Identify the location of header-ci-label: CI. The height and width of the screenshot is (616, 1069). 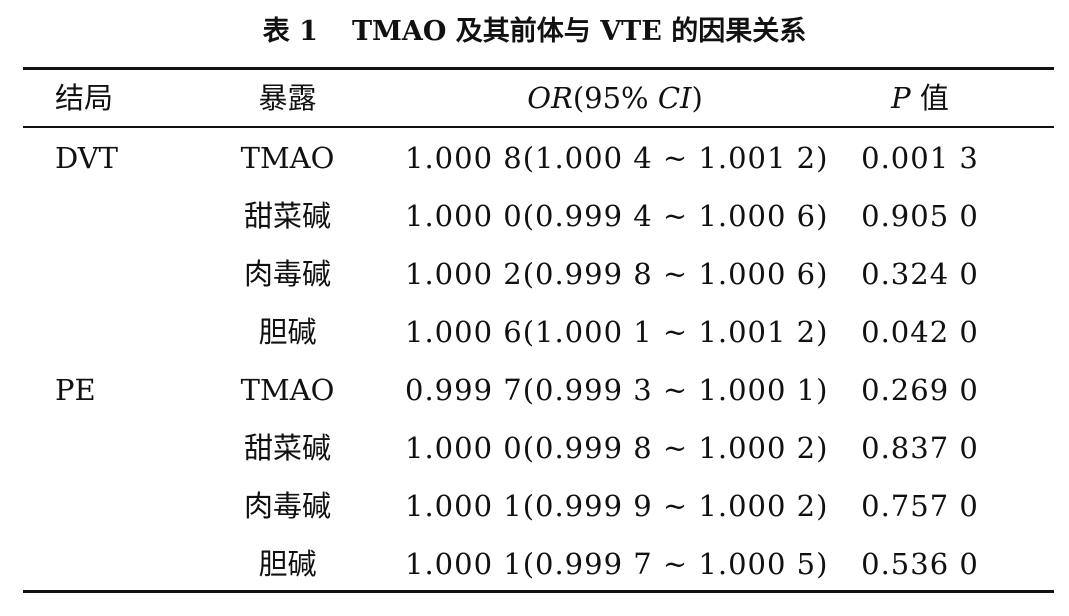
(674, 98).